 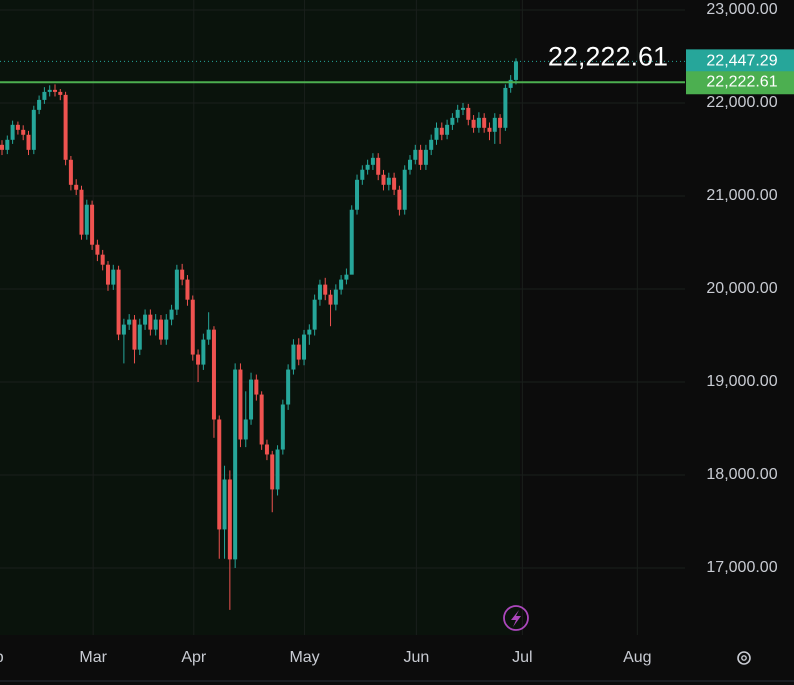 What do you see at coordinates (741, 9) in the screenshot?
I see `y-tick-label: 23,000.00` at bounding box center [741, 9].